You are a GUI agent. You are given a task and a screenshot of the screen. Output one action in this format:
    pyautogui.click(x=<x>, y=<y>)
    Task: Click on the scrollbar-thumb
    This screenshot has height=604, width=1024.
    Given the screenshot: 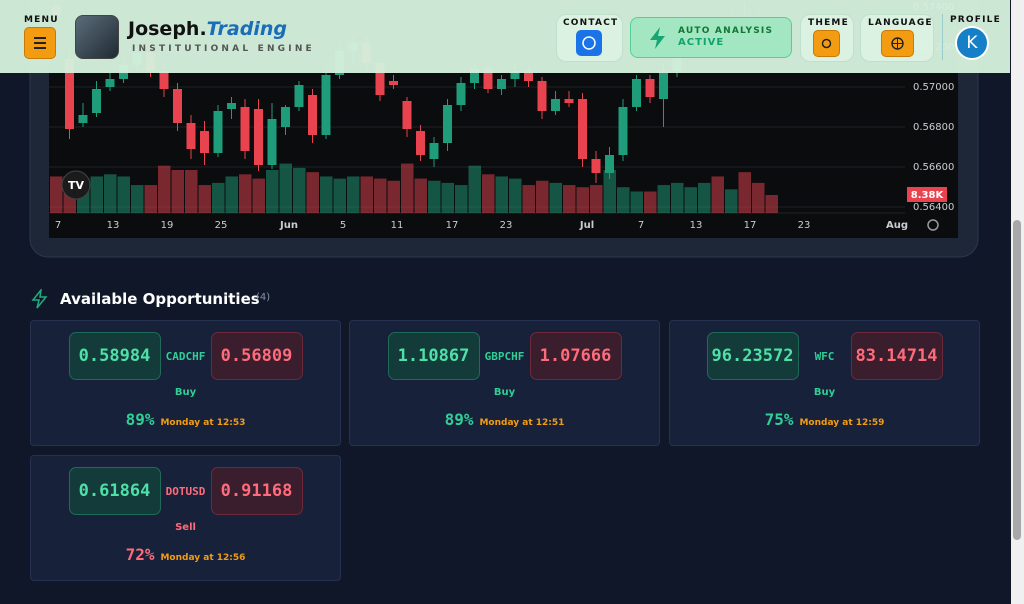 What is the action you would take?
    pyautogui.click(x=1017, y=380)
    